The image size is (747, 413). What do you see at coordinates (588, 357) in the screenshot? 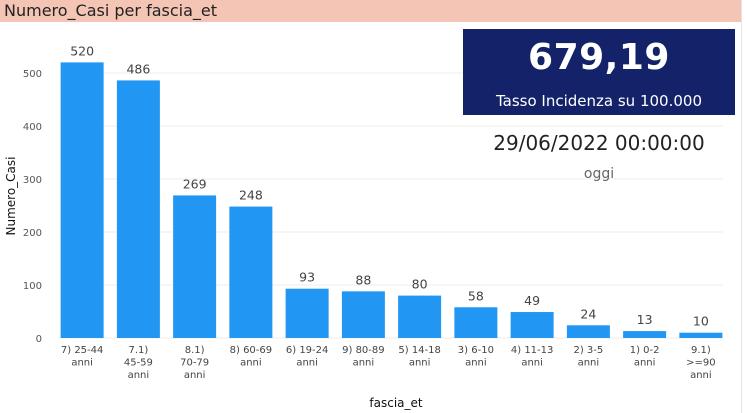
I see `x-category-label: 2) 3-5 anni` at bounding box center [588, 357].